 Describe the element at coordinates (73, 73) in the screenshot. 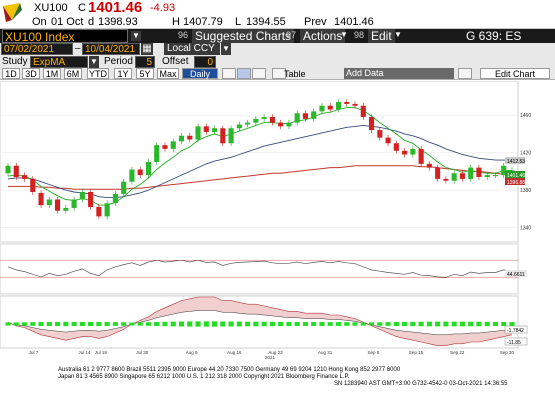

I see `period-6m: 6M` at that location.